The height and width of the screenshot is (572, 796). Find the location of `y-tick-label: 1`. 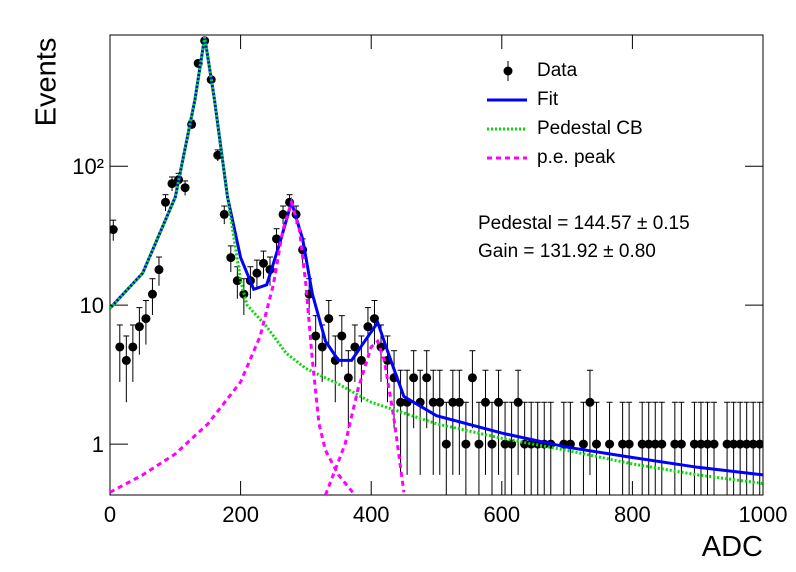

y-tick-label: 1 is located at coordinates (98, 444).